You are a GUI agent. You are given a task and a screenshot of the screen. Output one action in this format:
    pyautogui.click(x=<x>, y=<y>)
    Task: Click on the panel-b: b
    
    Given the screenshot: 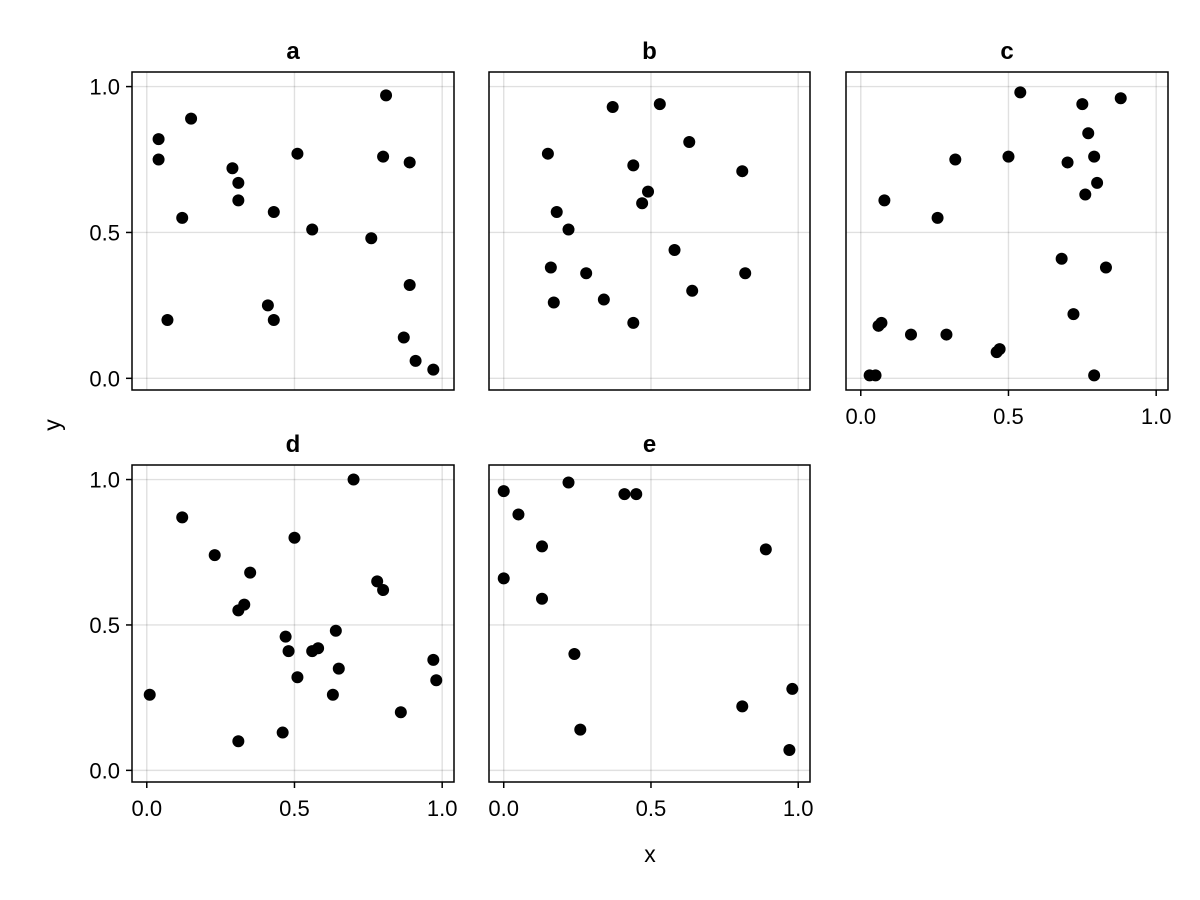 What is the action you would take?
    pyautogui.click(x=649, y=214)
    